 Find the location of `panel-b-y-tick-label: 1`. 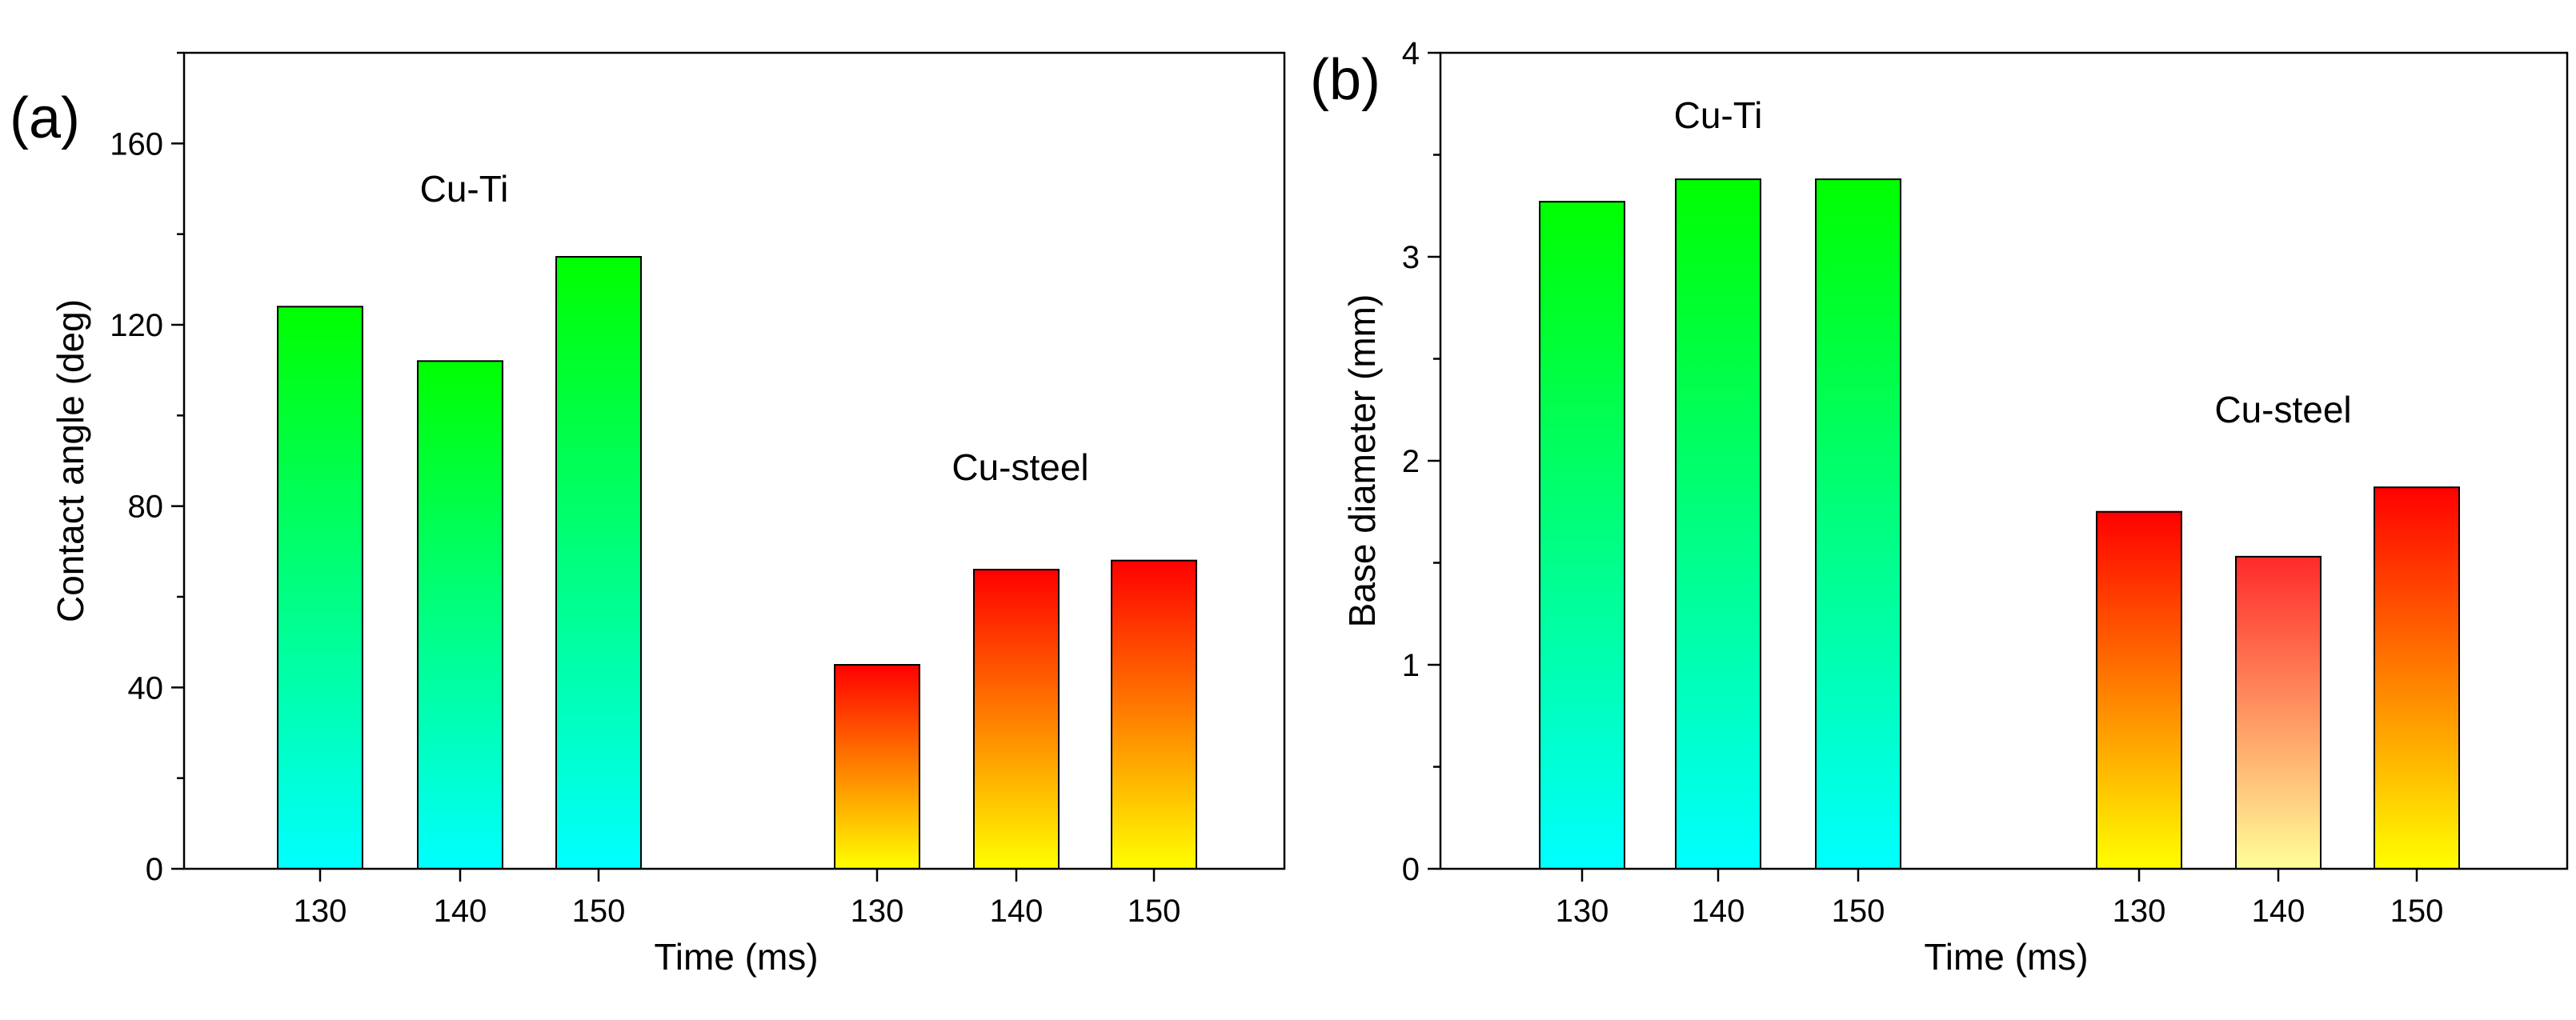

panel-b-y-tick-label: 1 is located at coordinates (1411, 665).